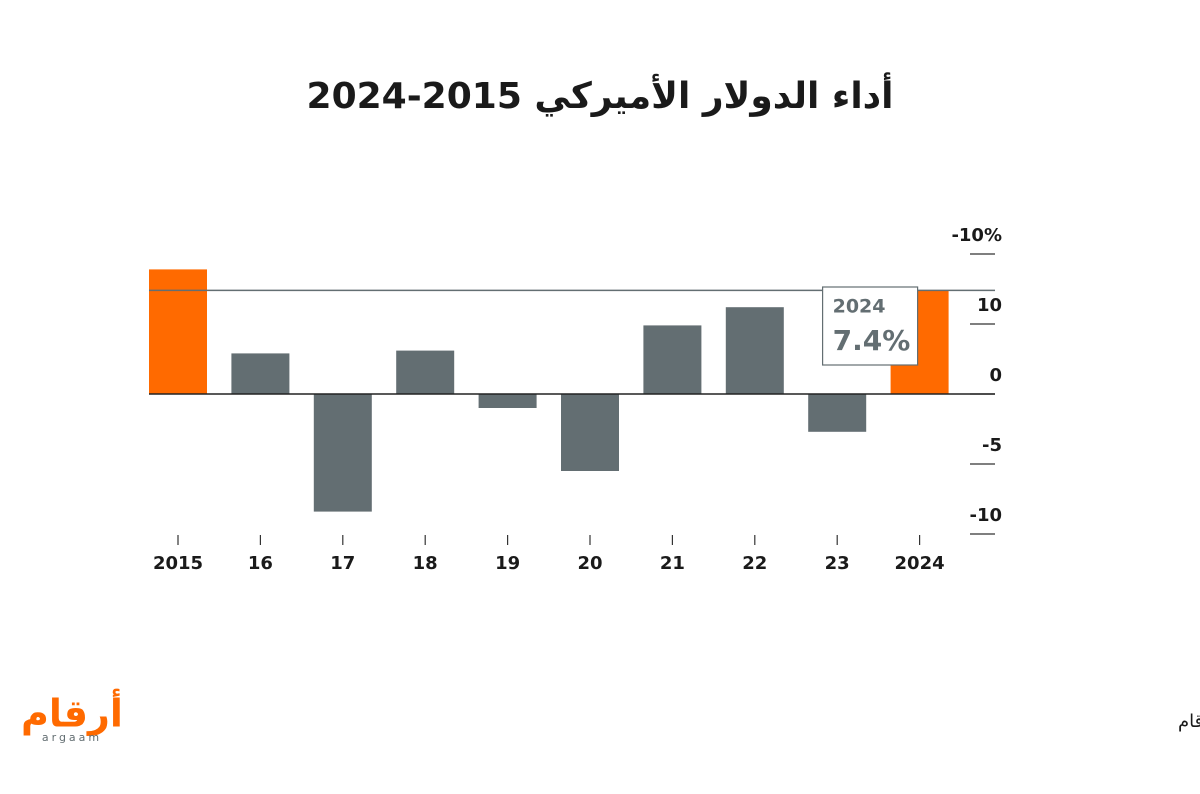 This screenshot has width=1200, height=794. I want to click on chart-title: أداء الدولار الأميركي 2015-2024, so click(600, 94).